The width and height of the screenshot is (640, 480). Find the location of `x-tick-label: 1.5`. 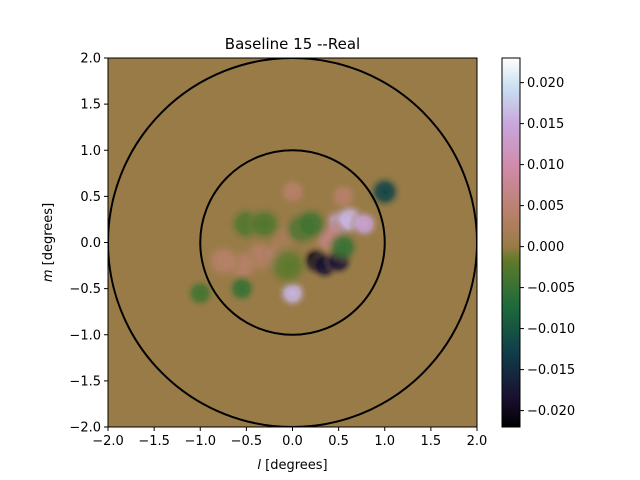

x-tick-label: 1.5 is located at coordinates (431, 441).